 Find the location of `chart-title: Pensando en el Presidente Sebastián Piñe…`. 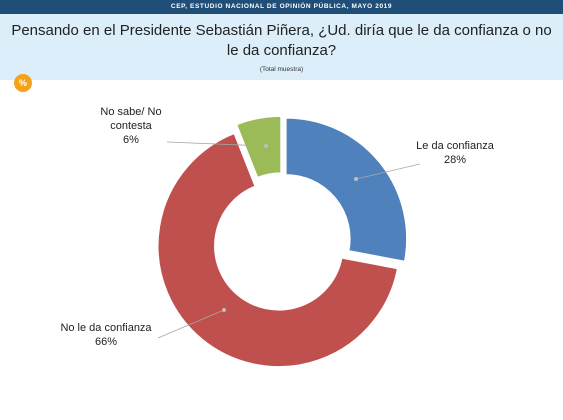

chart-title: Pensando en el Presidente Sebastián Piñe… is located at coordinates (281, 40).